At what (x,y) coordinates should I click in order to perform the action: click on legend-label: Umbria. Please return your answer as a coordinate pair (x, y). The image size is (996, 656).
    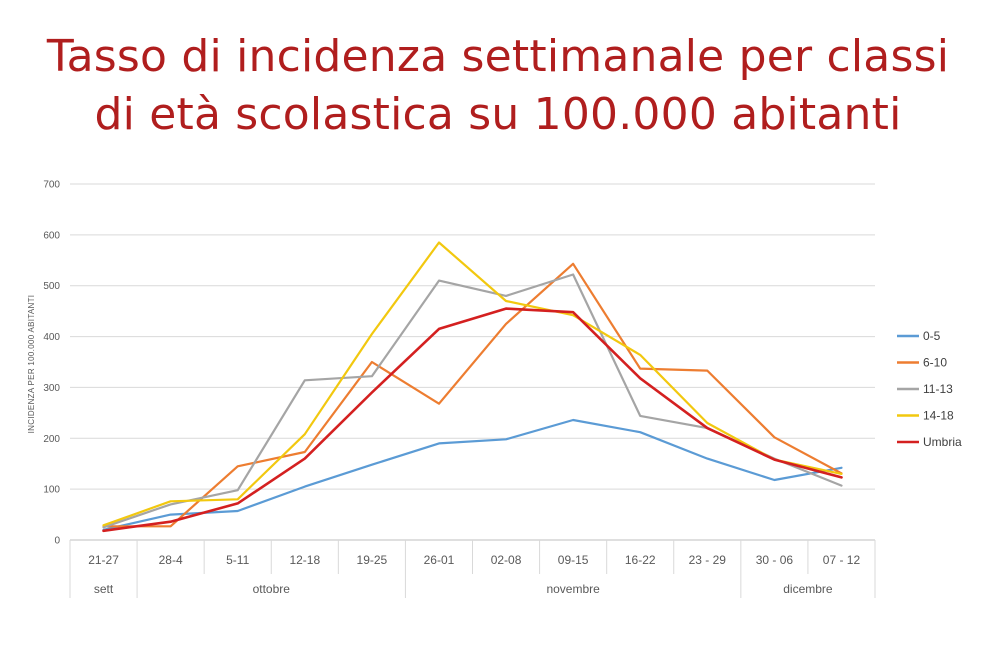
    Looking at the image, I should click on (942, 442).